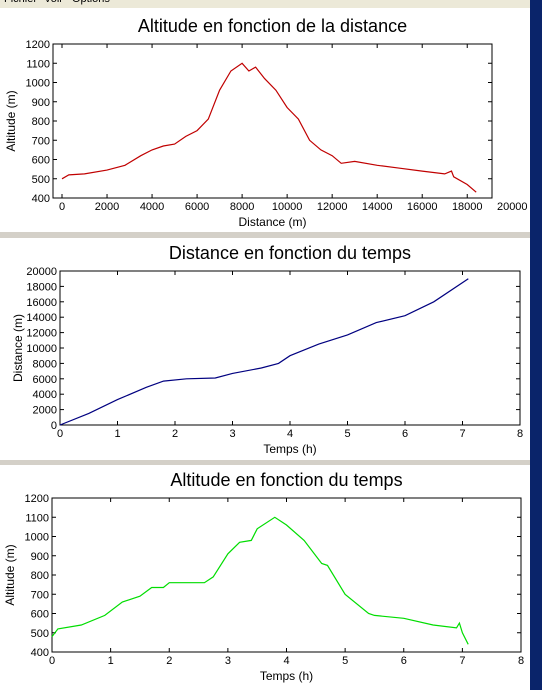 Image resolution: width=542 pixels, height=690 pixels. I want to click on chart-title: Distance en fonction du temps, so click(290, 253).